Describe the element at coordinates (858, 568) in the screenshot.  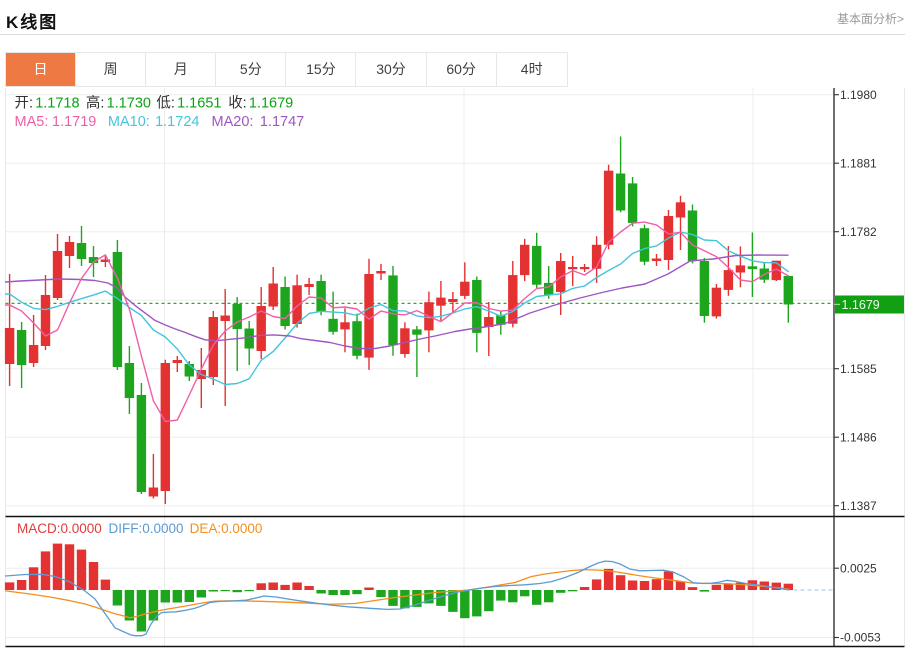
I see `svg-text: 0.0025` at that location.